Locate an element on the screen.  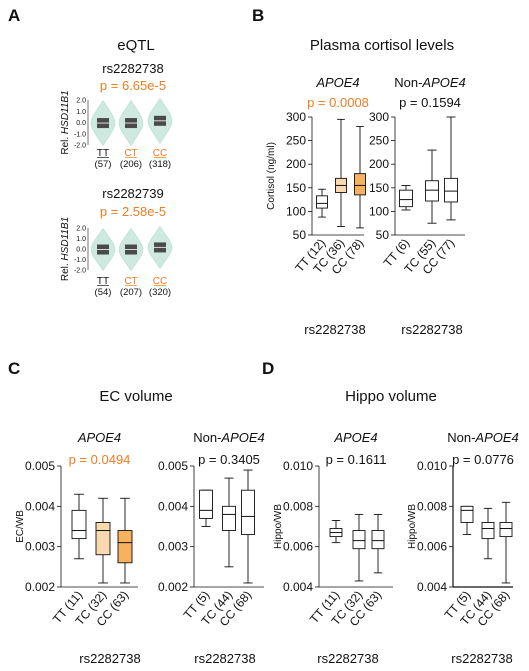
eqtl-ytick-label: -2.0 is located at coordinates (80, 146).